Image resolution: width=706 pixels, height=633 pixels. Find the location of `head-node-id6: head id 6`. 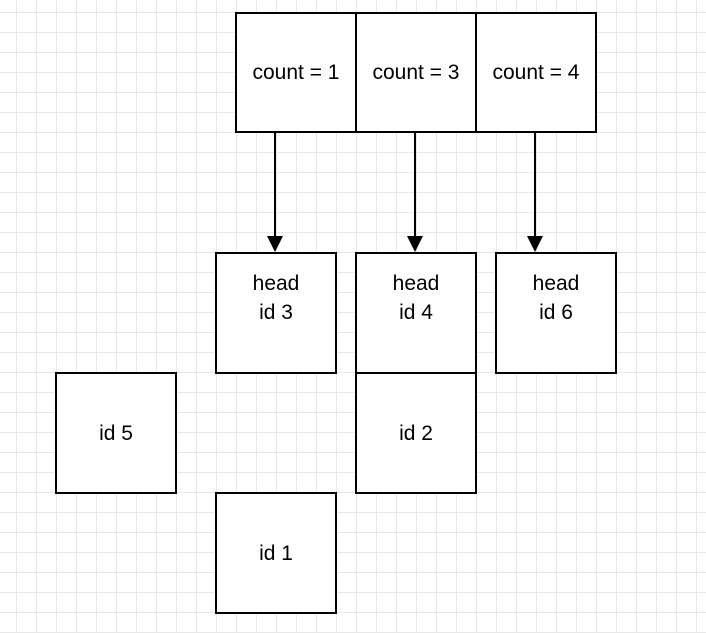

head-node-id6: head id 6 is located at coordinates (556, 313).